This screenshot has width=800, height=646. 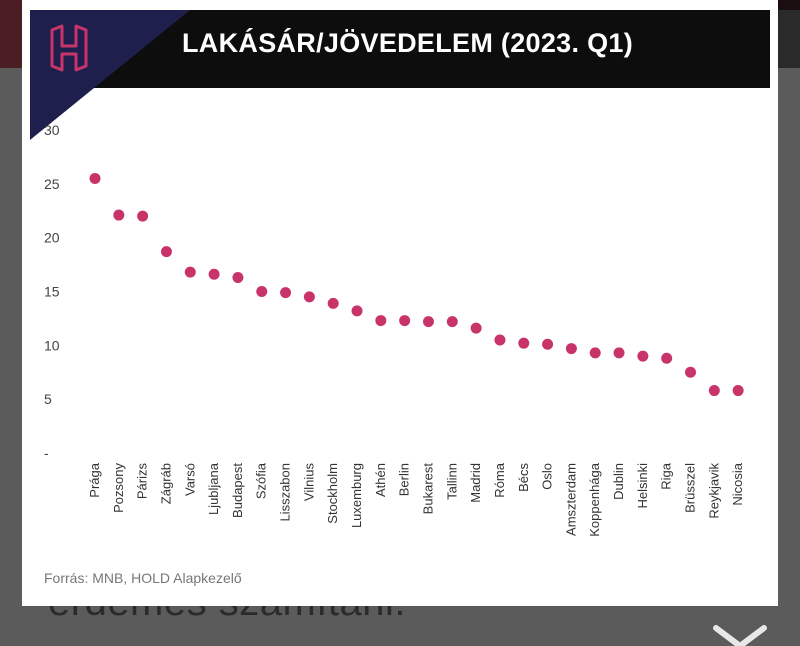 What do you see at coordinates (737, 483) in the screenshot?
I see `x-tick-label: Nicosia` at bounding box center [737, 483].